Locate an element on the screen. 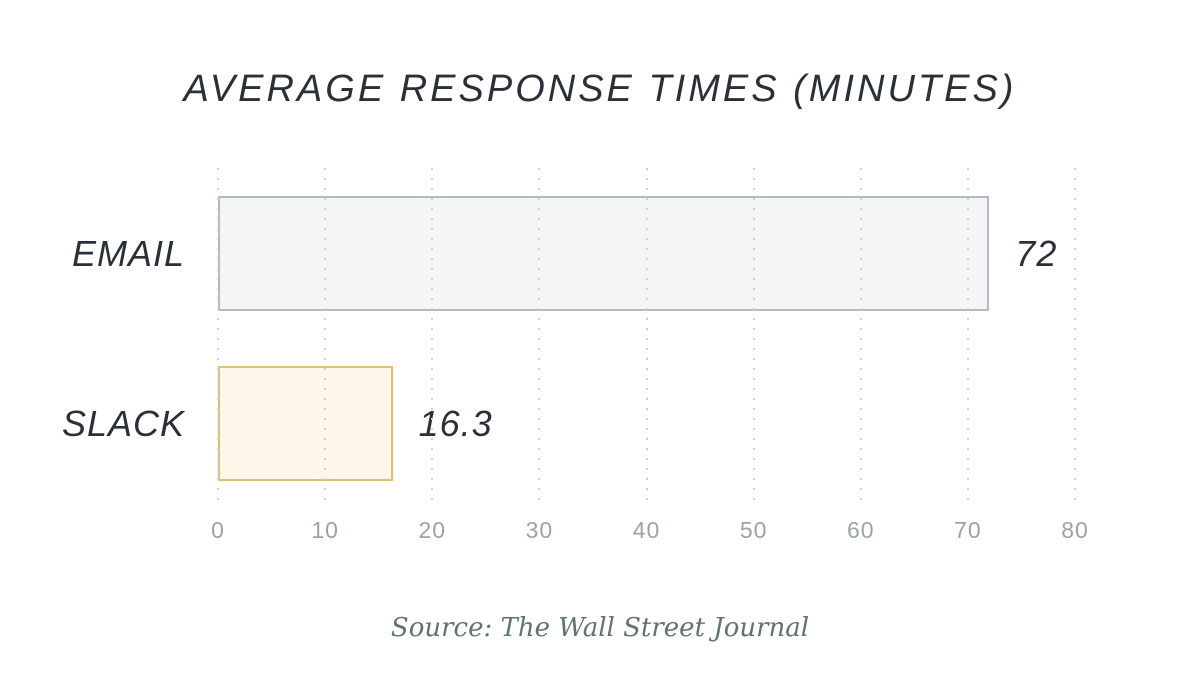  x-tick-label-0: 0 is located at coordinates (218, 530).